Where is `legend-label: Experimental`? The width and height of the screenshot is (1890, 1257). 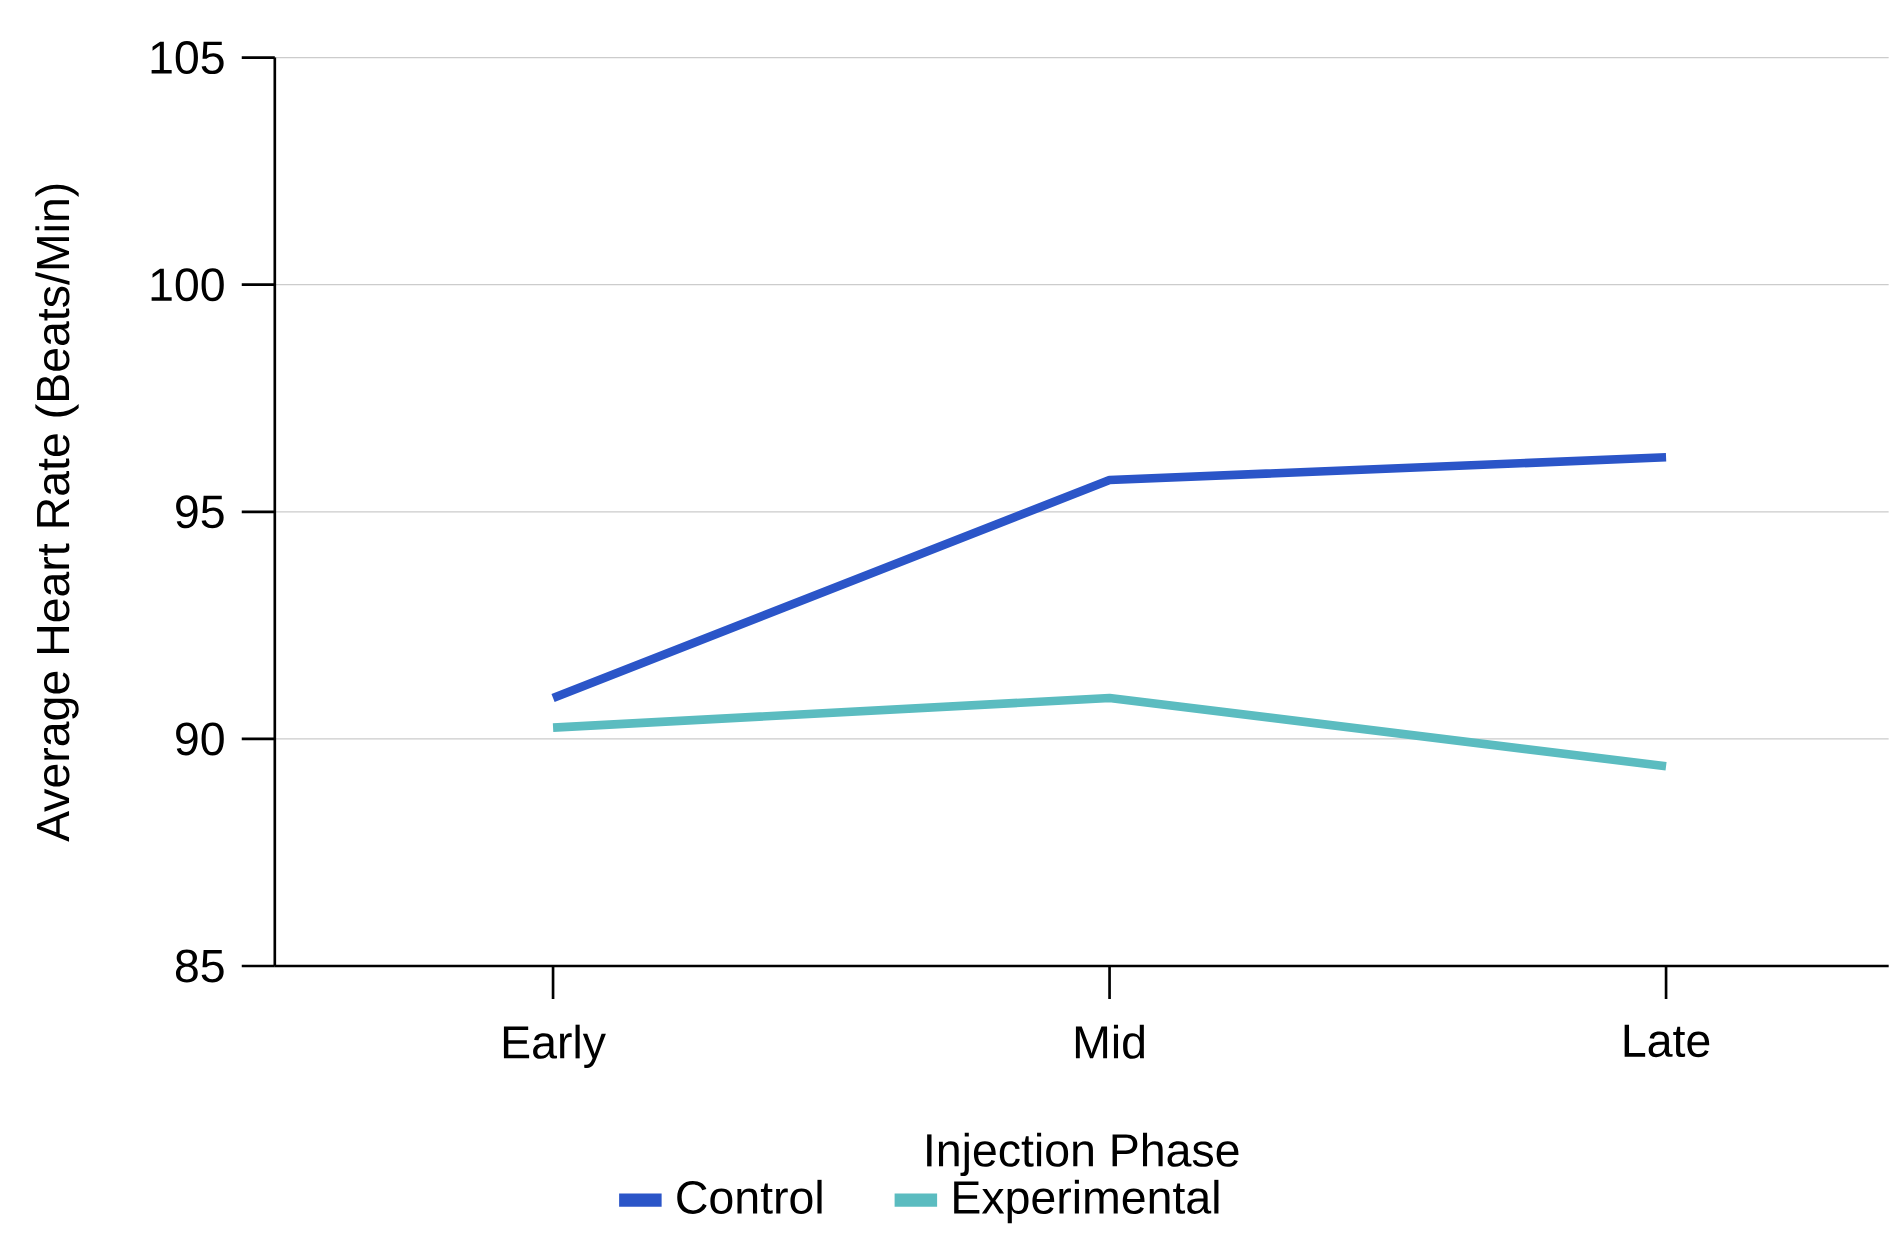
legend-label: Experimental is located at coordinates (1086, 1201).